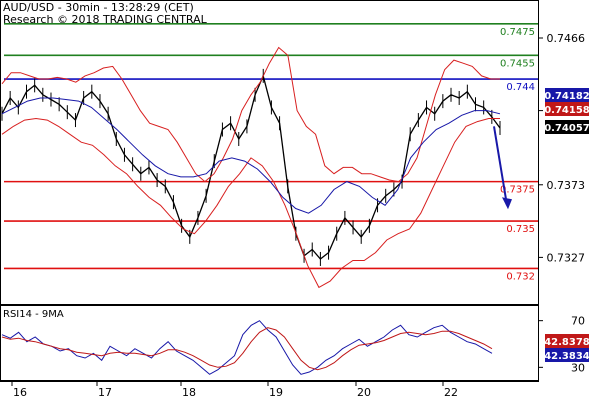 The width and height of the screenshot is (590, 400). Describe the element at coordinates (20, 392) in the screenshot. I see `x-tick-label: 16` at that location.